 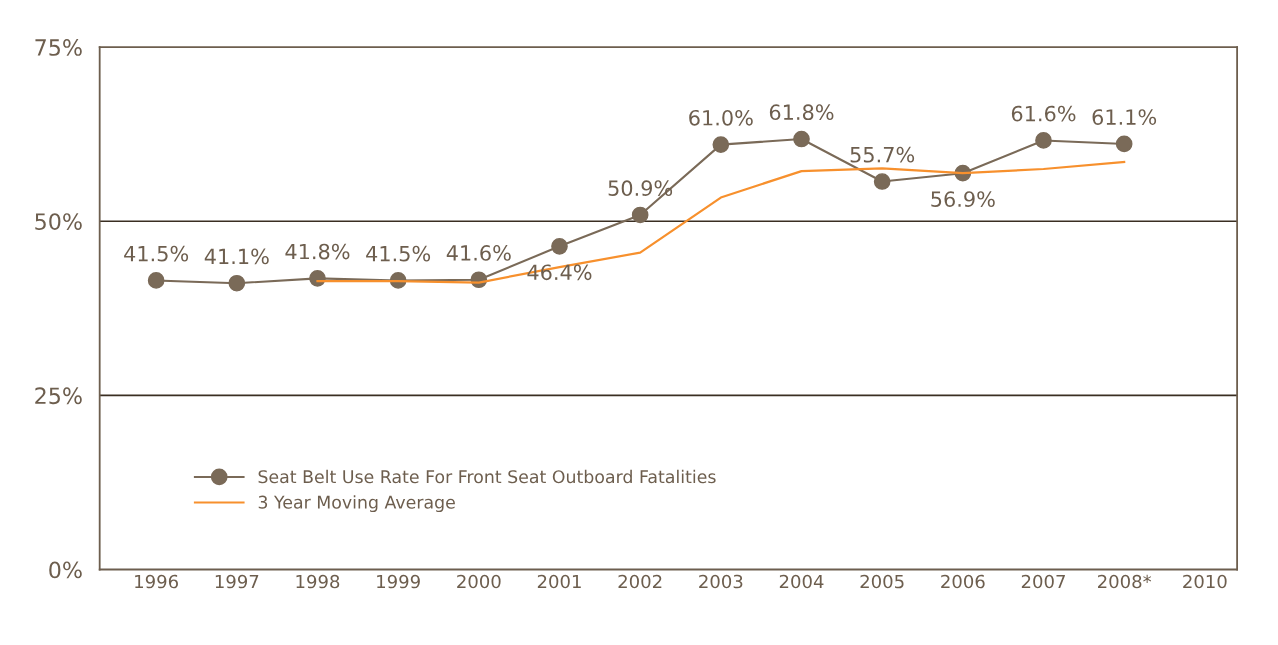 What do you see at coordinates (317, 251) in the screenshot?
I see `data-label: 41.8%` at bounding box center [317, 251].